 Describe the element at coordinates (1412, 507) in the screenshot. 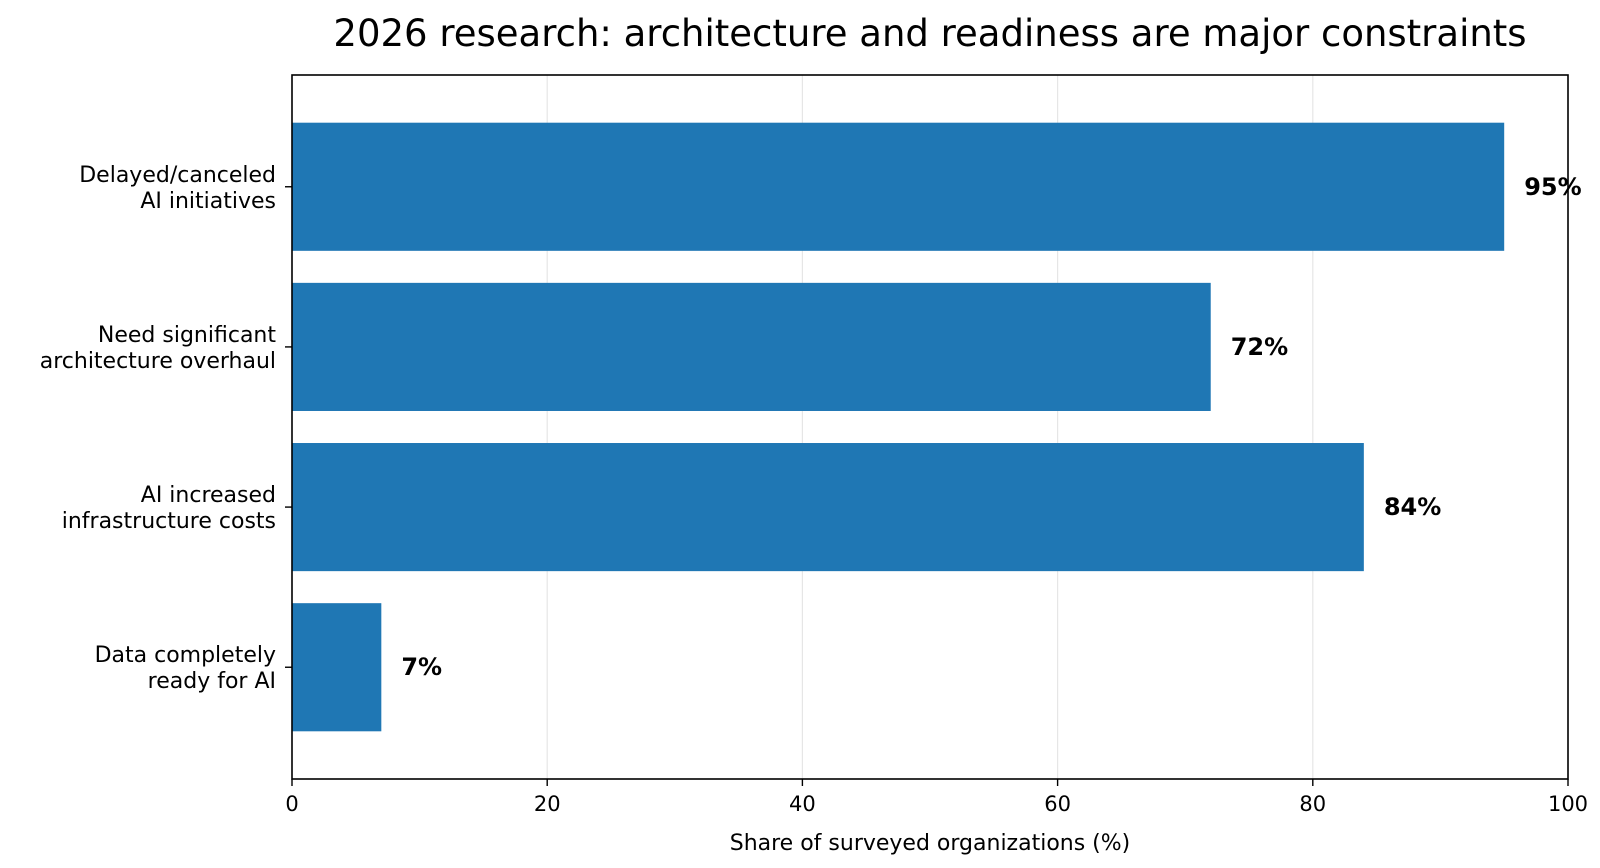

I see `bar-value-label: 84%` at that location.